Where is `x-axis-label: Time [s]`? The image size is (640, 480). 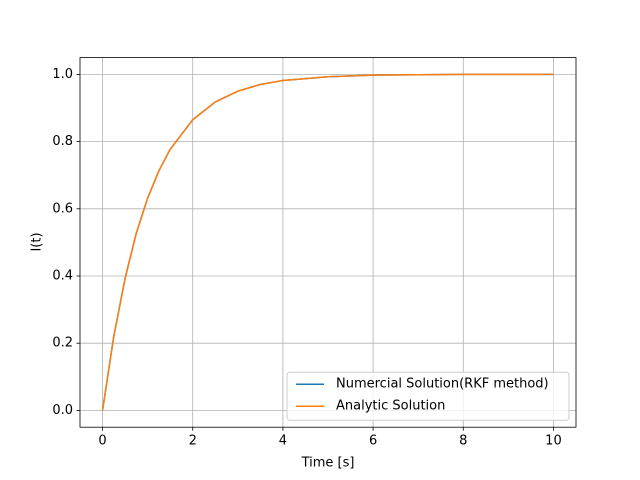 x-axis-label: Time [s] is located at coordinates (328, 463).